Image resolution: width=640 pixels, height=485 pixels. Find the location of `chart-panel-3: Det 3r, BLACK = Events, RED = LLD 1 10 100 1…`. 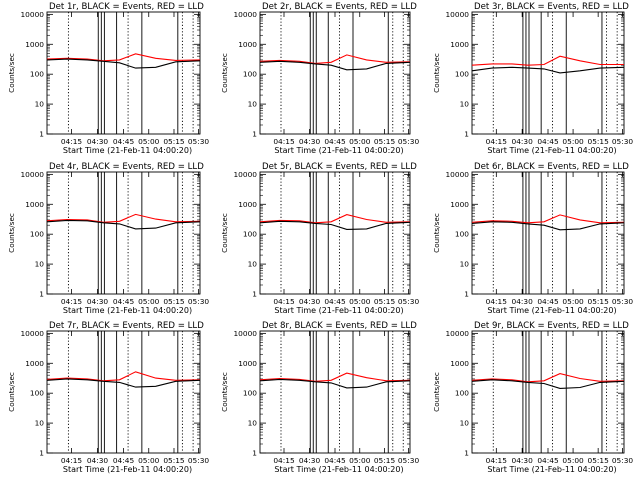

chart-panel-3: Det 3r, BLACK = Events, RED = LLD 1 10 100 1… is located at coordinates (532, 78).